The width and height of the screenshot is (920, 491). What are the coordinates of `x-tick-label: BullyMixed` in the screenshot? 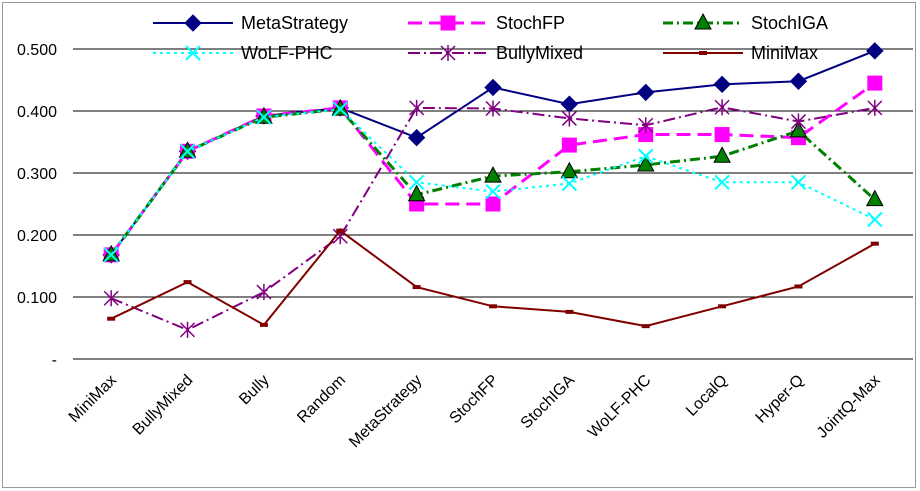 It's located at (163, 405).